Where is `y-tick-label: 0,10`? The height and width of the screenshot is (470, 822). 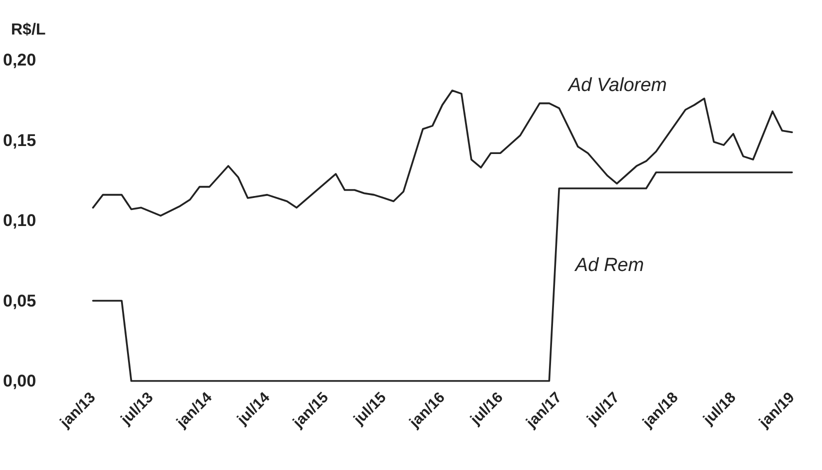 y-tick-label: 0,10 is located at coordinates (19, 220).